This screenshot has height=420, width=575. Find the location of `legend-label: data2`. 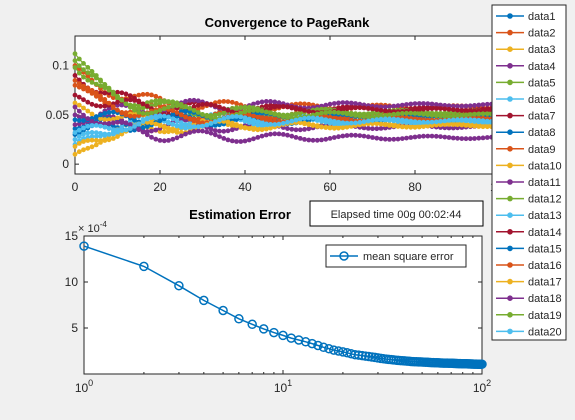

legend-label: data2 is located at coordinates (542, 34).